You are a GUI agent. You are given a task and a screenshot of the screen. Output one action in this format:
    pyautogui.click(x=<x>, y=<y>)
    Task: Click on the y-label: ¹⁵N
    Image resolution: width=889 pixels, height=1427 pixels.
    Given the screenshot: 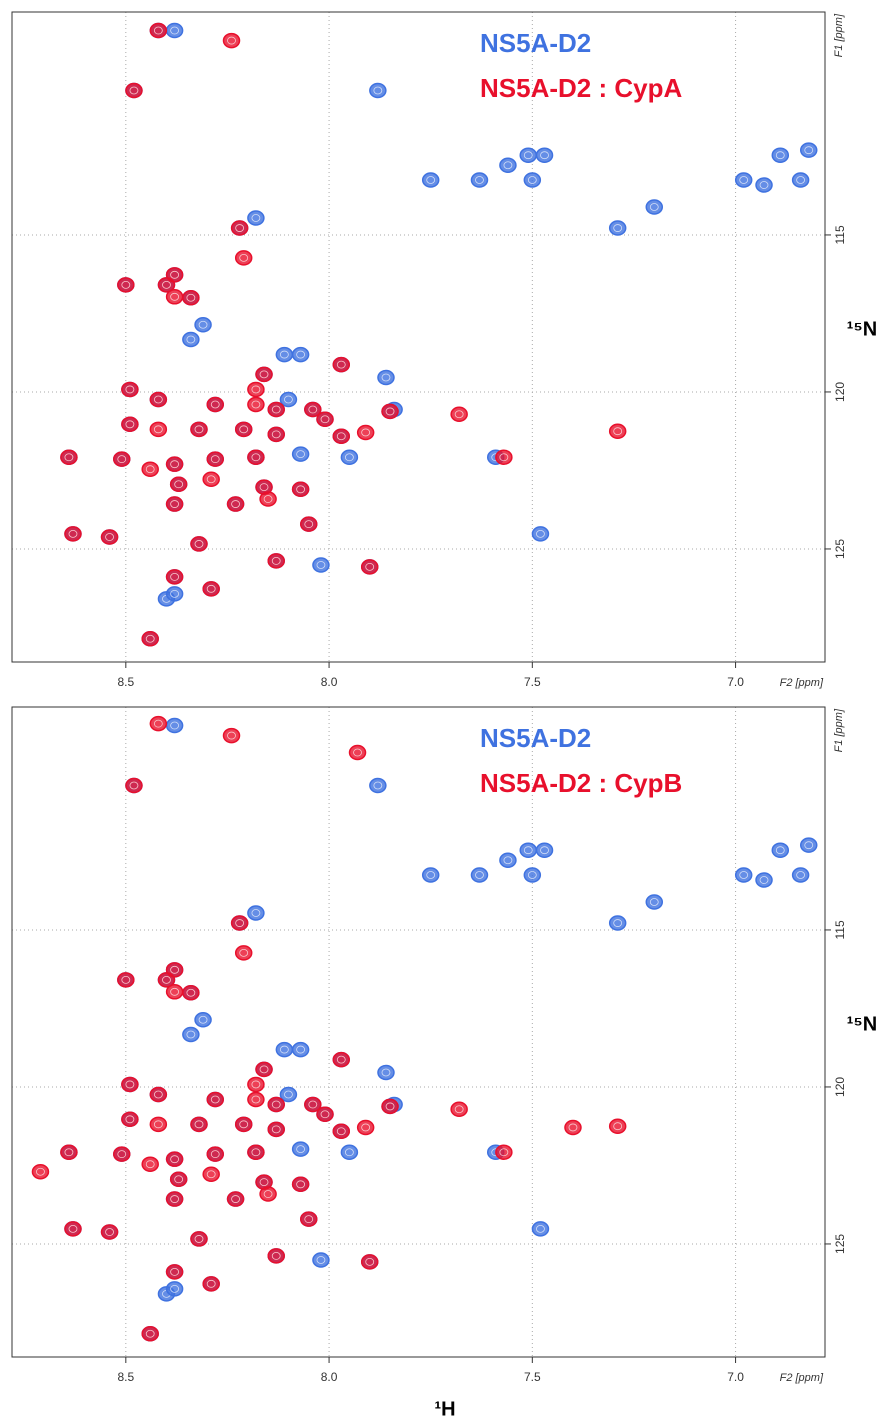 What is the action you would take?
    pyautogui.click(x=862, y=329)
    